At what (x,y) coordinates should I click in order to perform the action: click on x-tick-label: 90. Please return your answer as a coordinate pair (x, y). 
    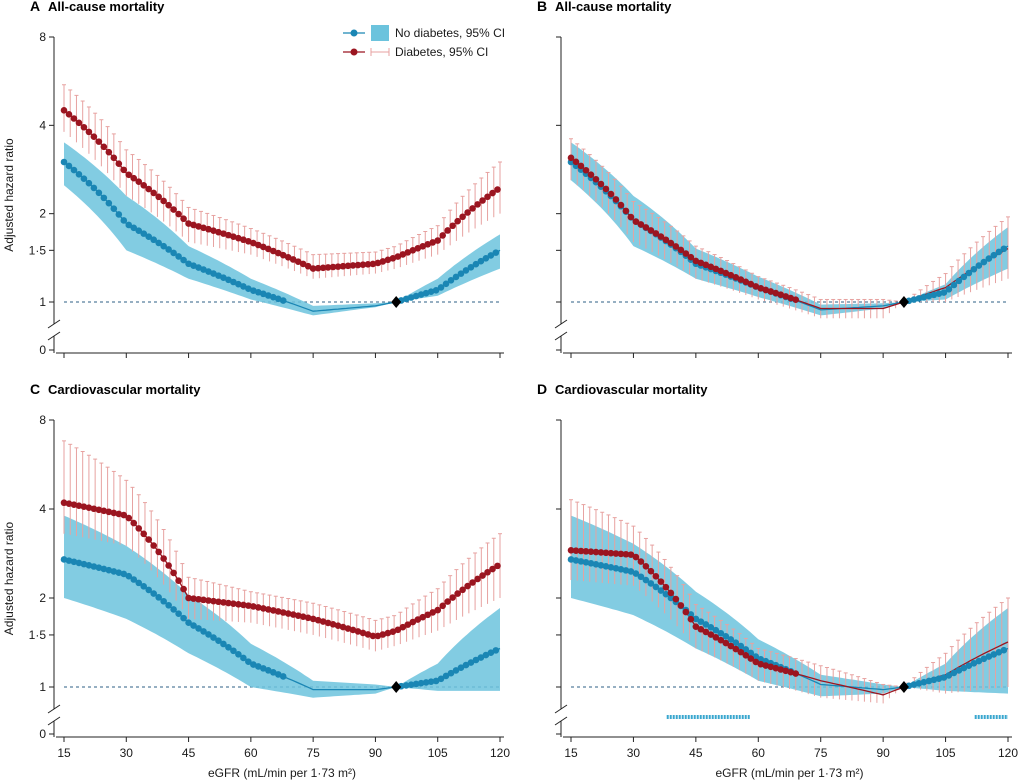
    Looking at the image, I should click on (883, 753).